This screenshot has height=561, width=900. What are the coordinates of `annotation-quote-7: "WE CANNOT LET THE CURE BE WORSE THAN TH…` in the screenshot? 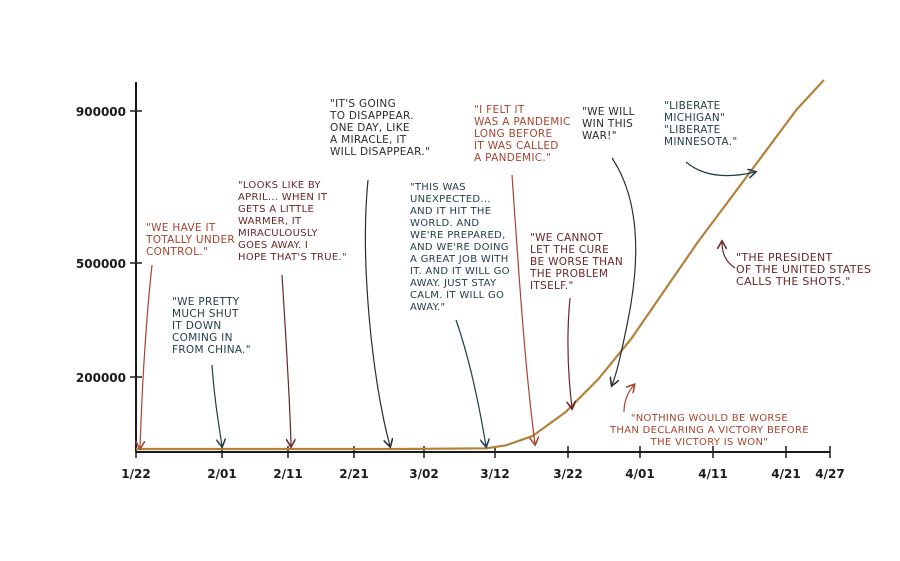 It's located at (577, 262).